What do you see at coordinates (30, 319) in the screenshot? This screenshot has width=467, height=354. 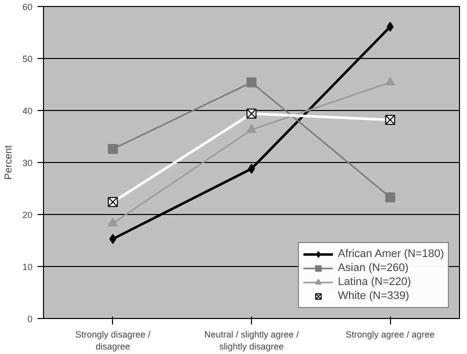 I see `y-tick-label: 0` at bounding box center [30, 319].